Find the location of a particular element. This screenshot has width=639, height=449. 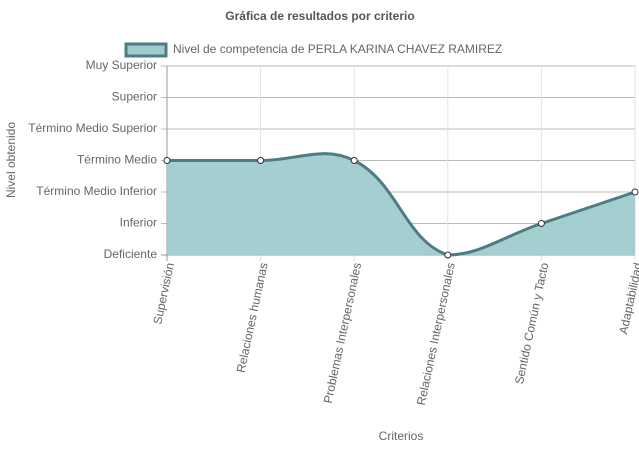

y-axis-title: Nivel obtenido is located at coordinates (11, 160).